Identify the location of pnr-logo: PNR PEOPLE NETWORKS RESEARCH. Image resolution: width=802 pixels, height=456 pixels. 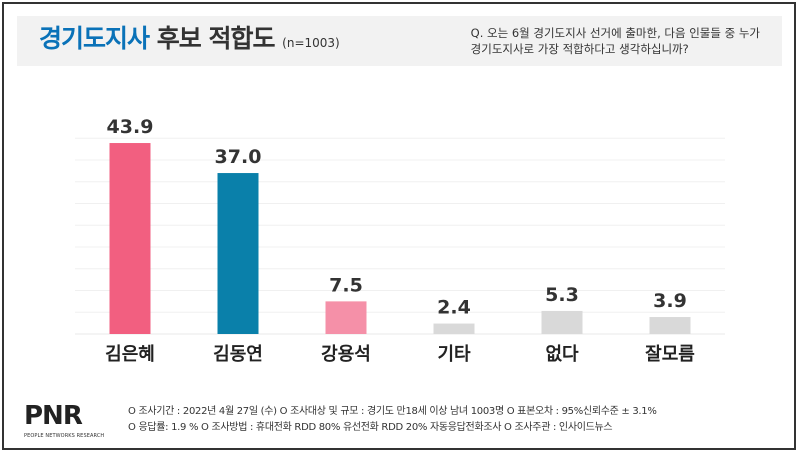
(70, 420).